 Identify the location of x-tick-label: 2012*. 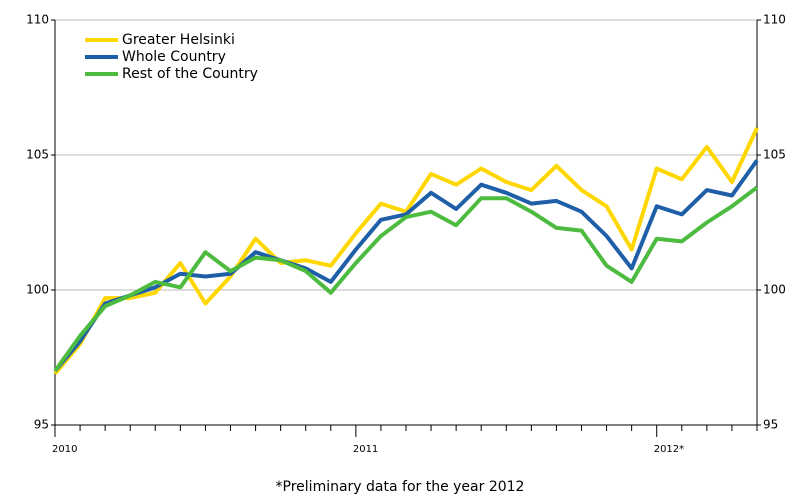
(669, 449).